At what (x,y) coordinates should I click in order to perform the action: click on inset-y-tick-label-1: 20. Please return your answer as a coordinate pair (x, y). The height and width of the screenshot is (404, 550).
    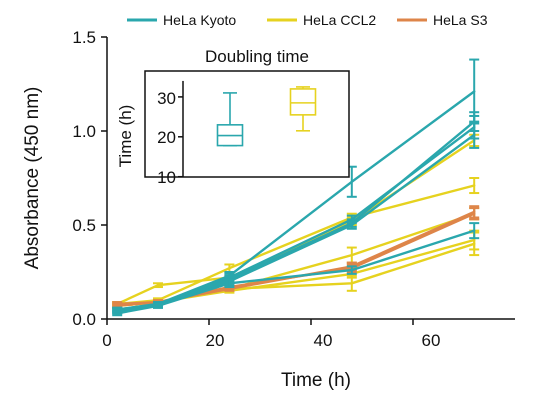
    Looking at the image, I should click on (166, 137).